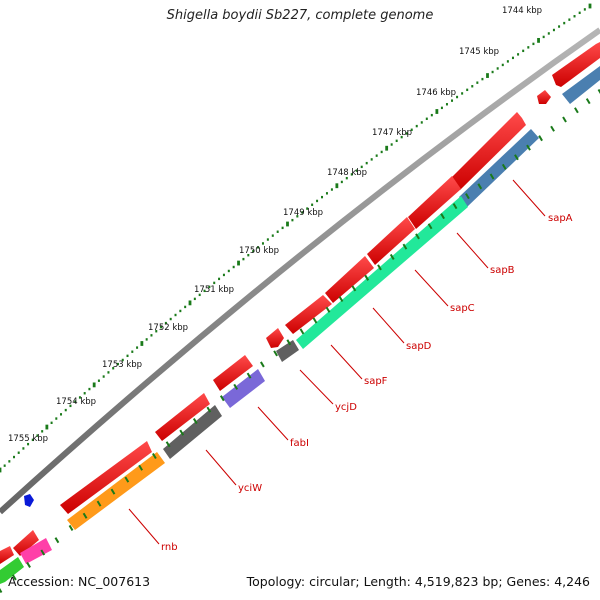 This screenshot has width=600, height=600. Describe the element at coordinates (419, 346) in the screenshot. I see `gene-label: sapD` at that location.